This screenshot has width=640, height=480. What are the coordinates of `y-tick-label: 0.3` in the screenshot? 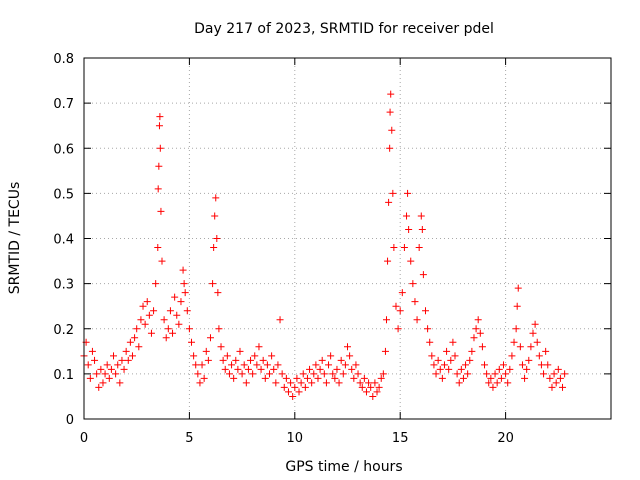 It's located at (63, 285).